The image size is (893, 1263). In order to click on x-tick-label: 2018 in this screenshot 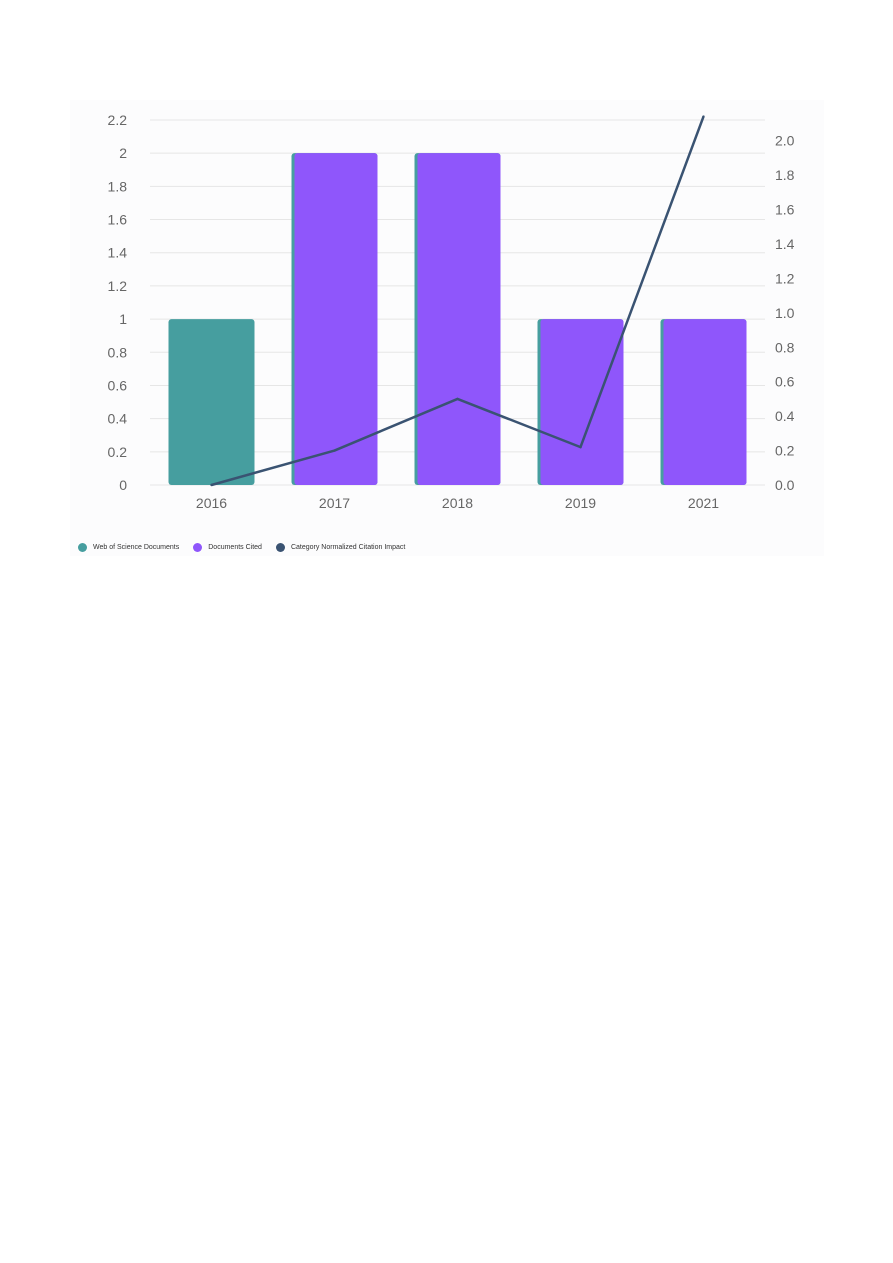, I will do `click(457, 503)`.